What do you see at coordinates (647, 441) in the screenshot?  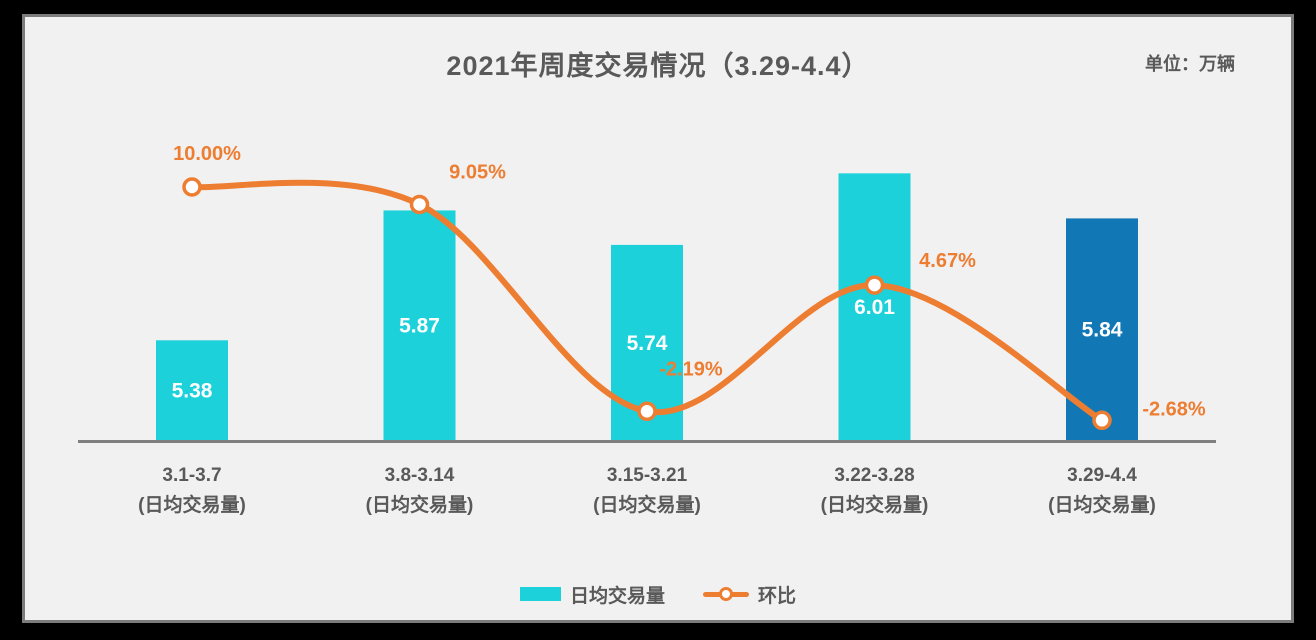 I see `x-axis-line` at bounding box center [647, 441].